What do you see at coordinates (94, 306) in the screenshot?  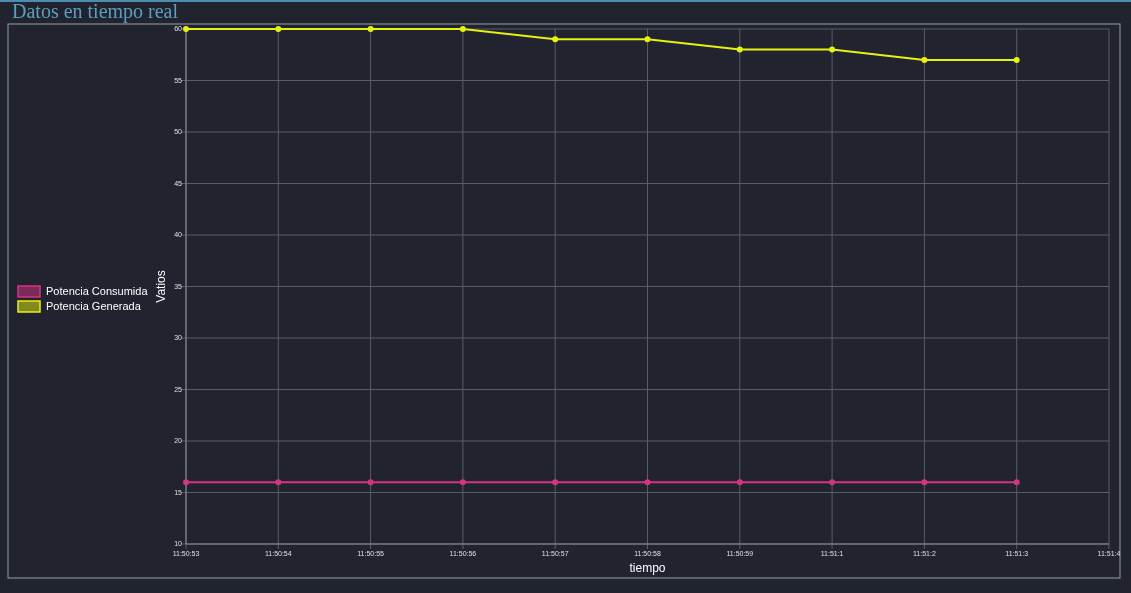 I see `legend-label: Potencia Generada` at bounding box center [94, 306].